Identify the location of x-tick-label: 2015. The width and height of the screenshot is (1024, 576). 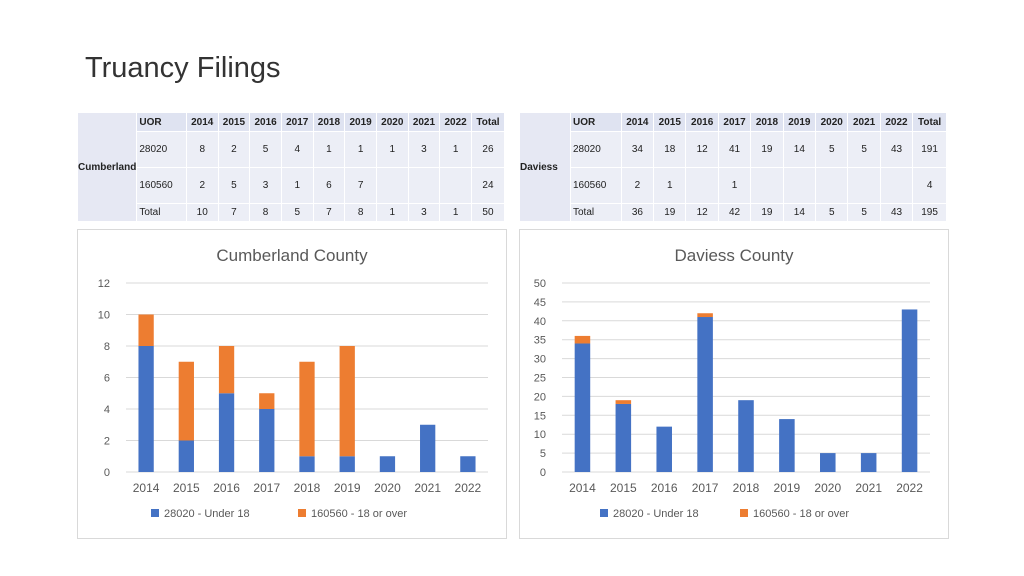
(623, 488).